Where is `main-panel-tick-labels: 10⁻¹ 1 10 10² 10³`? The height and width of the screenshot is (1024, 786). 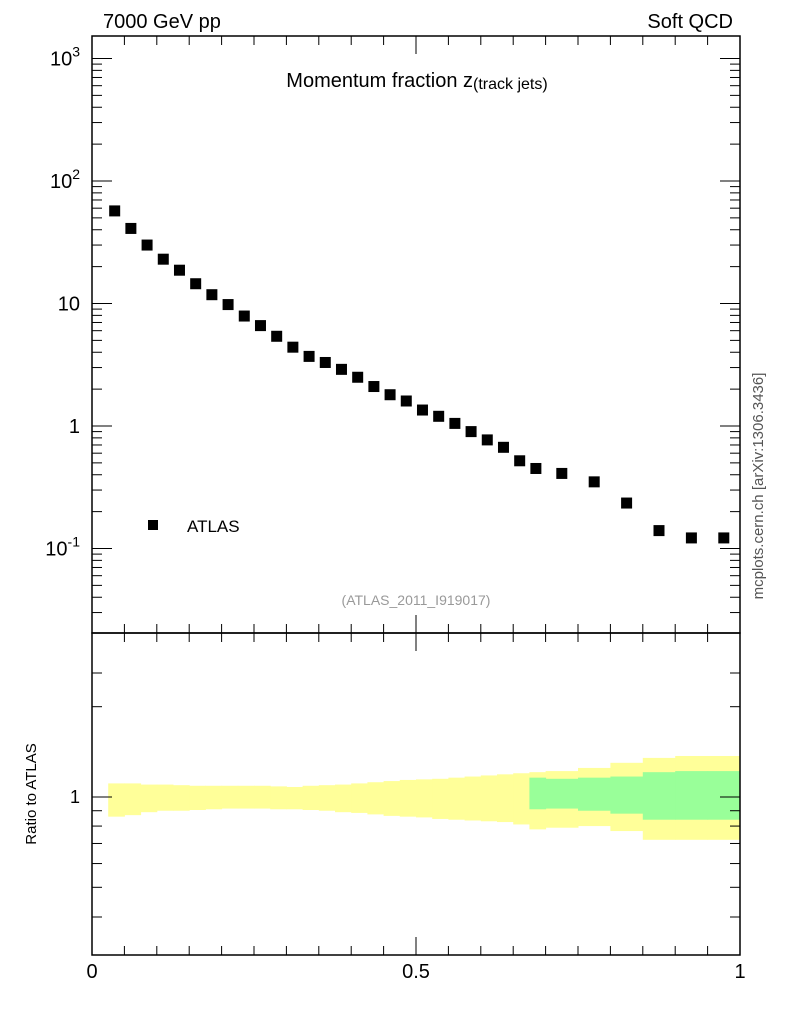
main-panel-tick-labels: 10⁻¹ 1 10 10² 10³ is located at coordinates (62, 302).